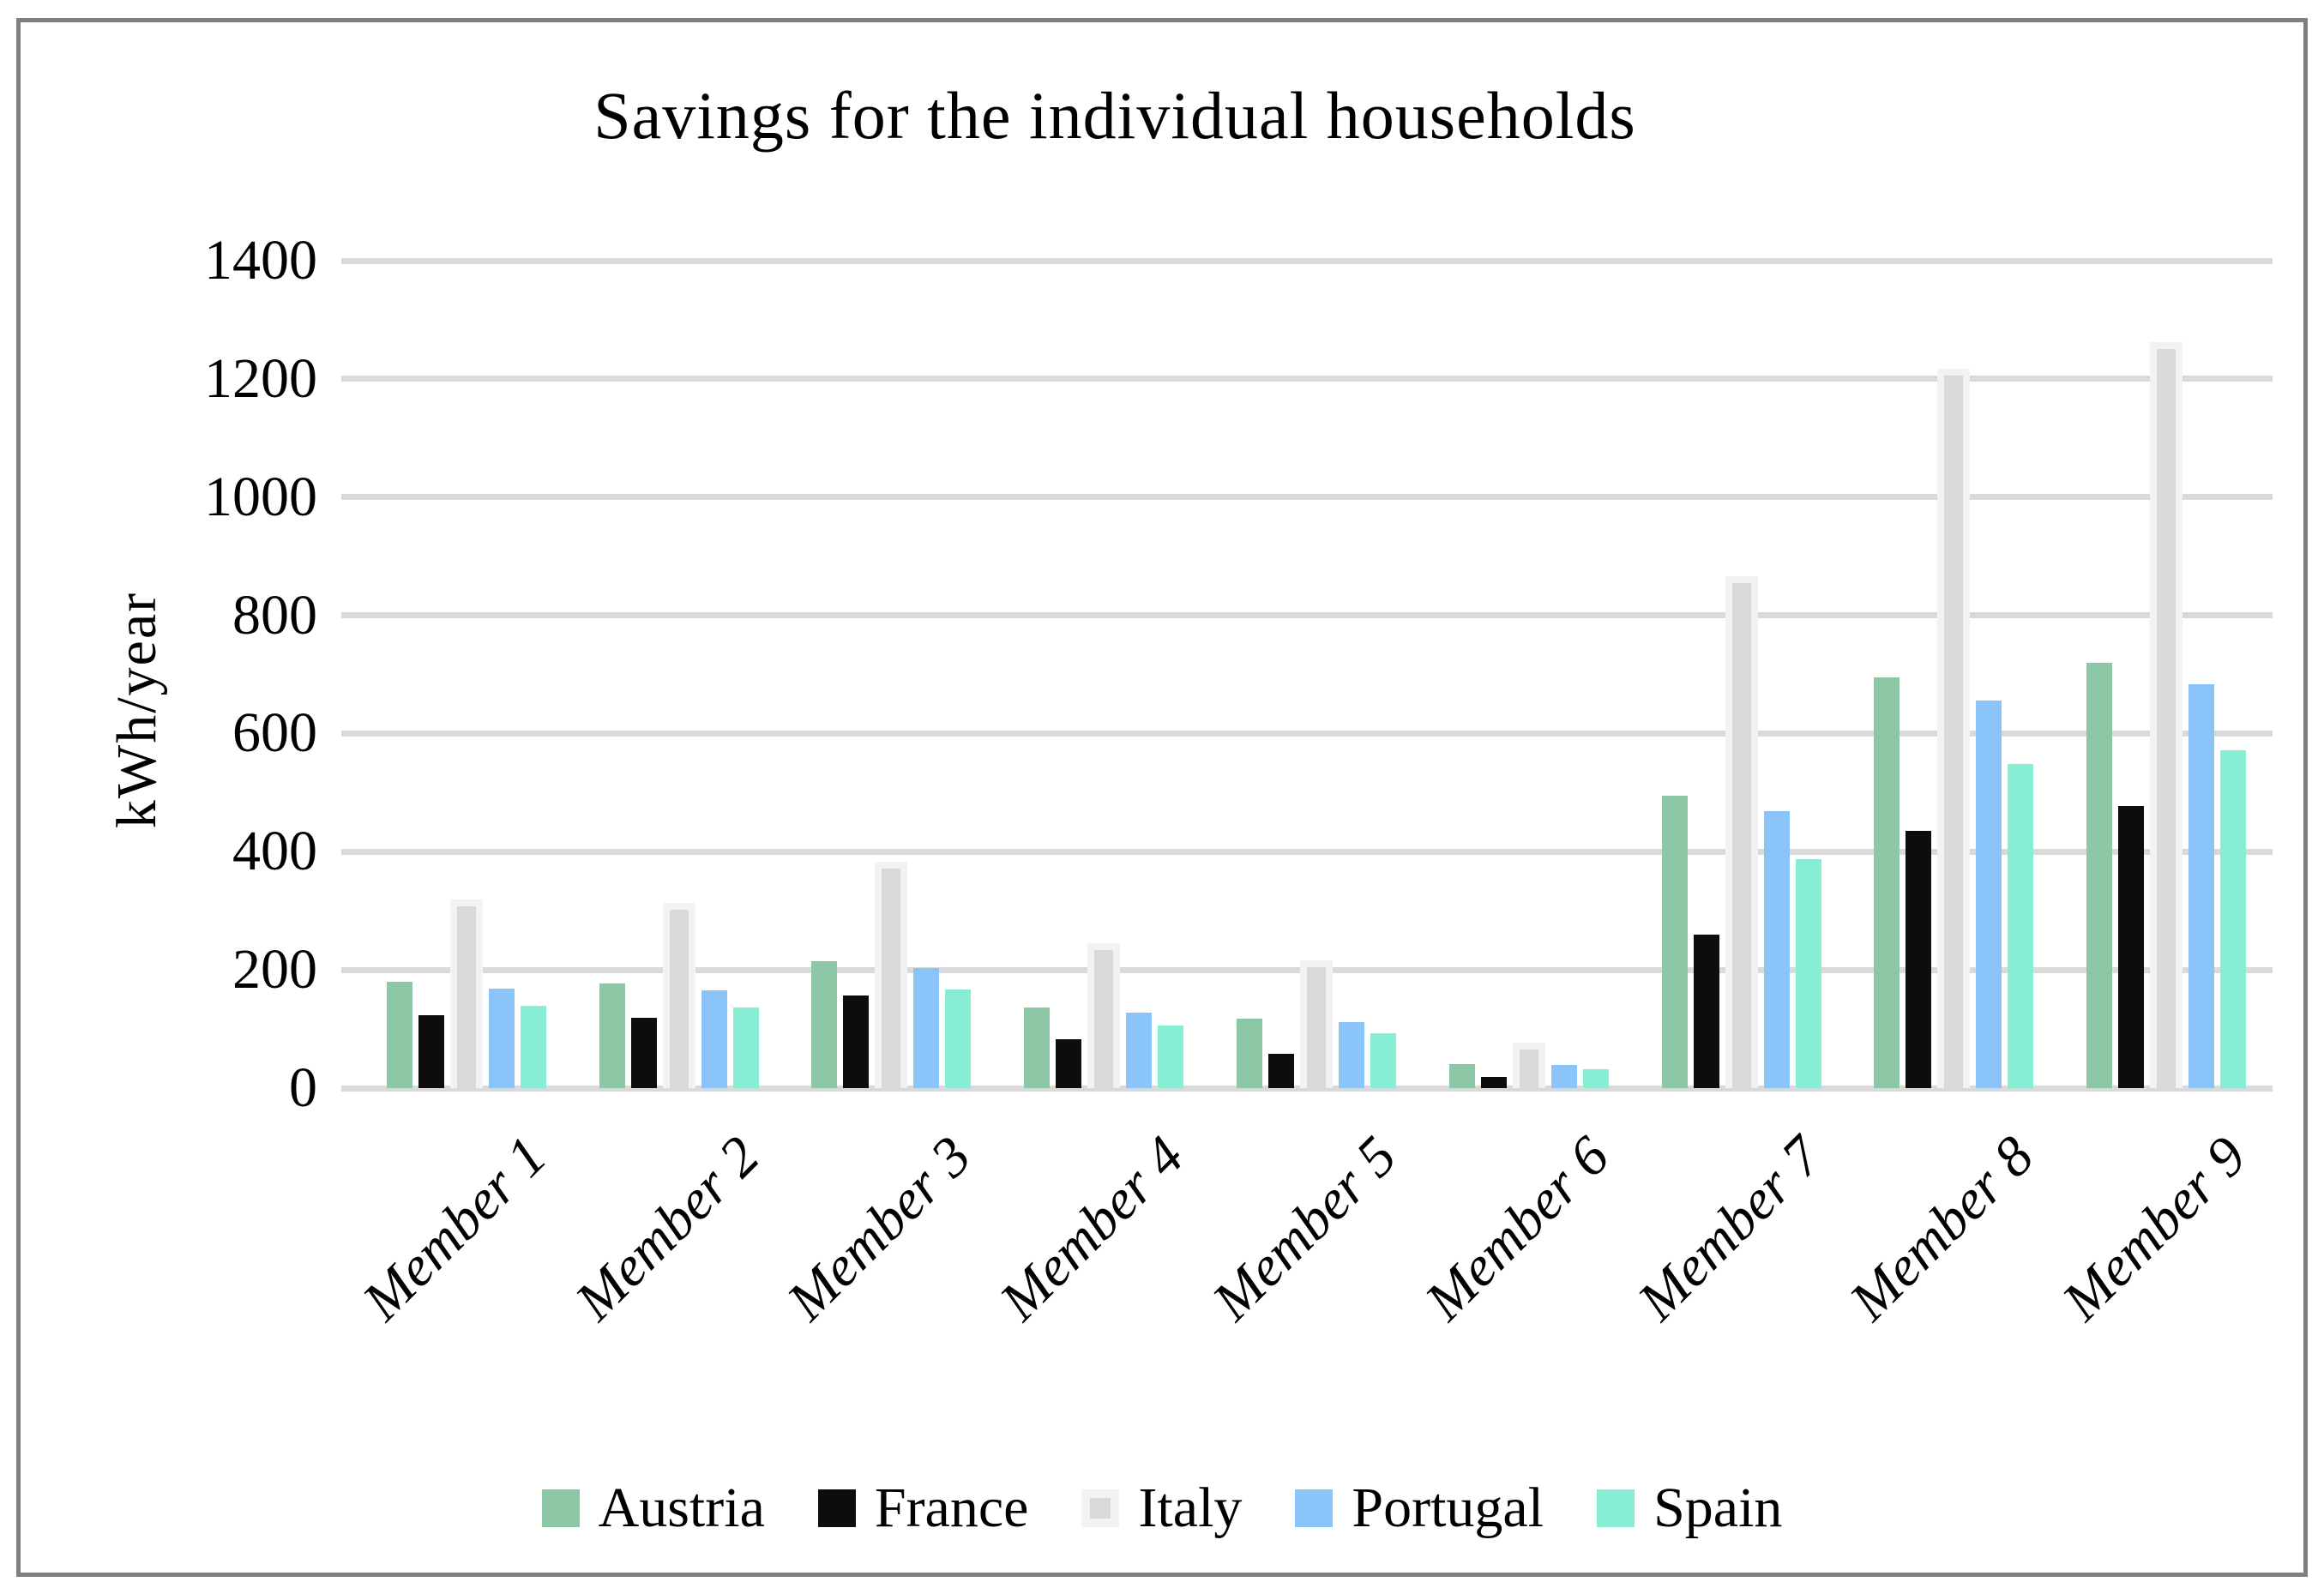  Describe the element at coordinates (1718, 1508) in the screenshot. I see `legend-label-spain: Spain` at that location.